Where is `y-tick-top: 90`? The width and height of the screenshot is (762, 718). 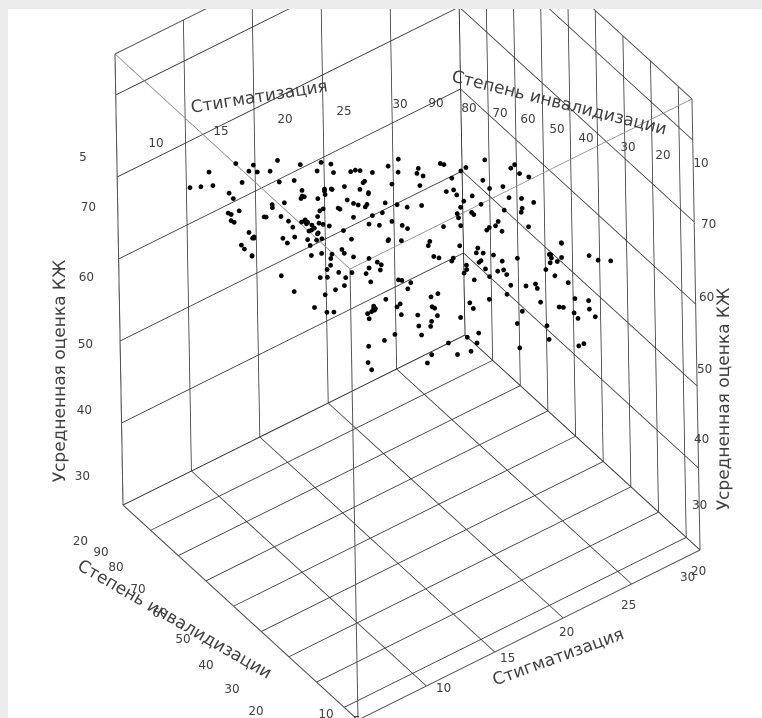
y-tick-top: 90 is located at coordinates (435, 103).